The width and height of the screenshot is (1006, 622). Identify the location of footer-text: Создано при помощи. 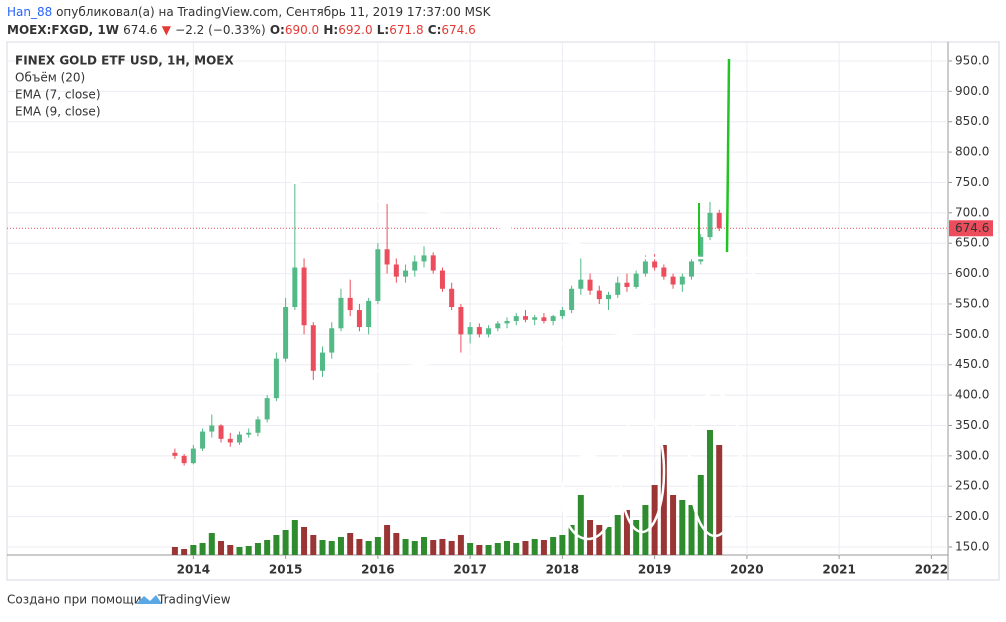
(74, 600).